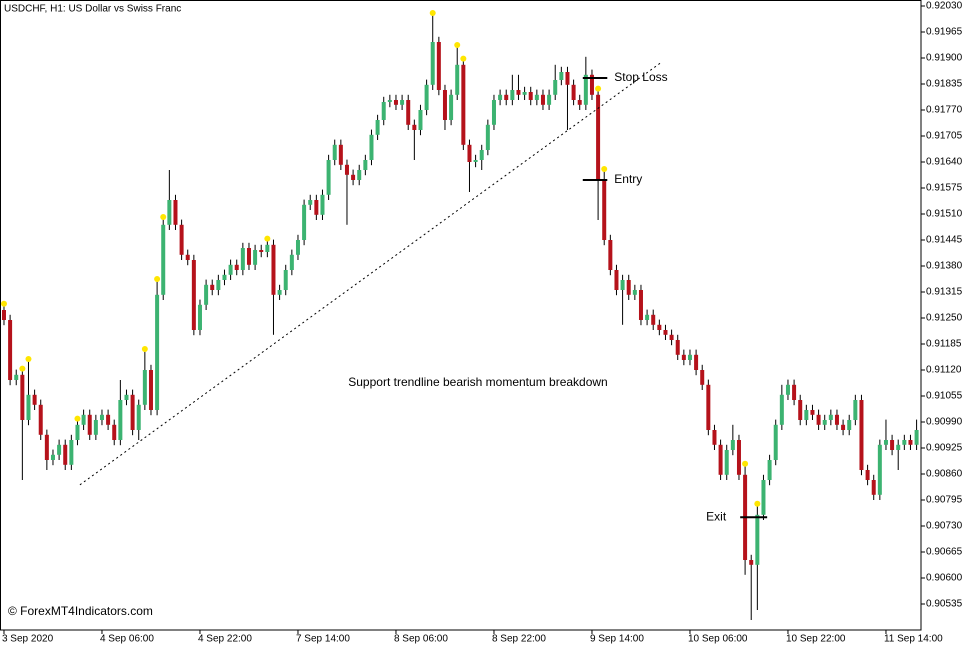  What do you see at coordinates (519, 639) in the screenshot?
I see `x-tick-label: 8 Sep 22:00` at bounding box center [519, 639].